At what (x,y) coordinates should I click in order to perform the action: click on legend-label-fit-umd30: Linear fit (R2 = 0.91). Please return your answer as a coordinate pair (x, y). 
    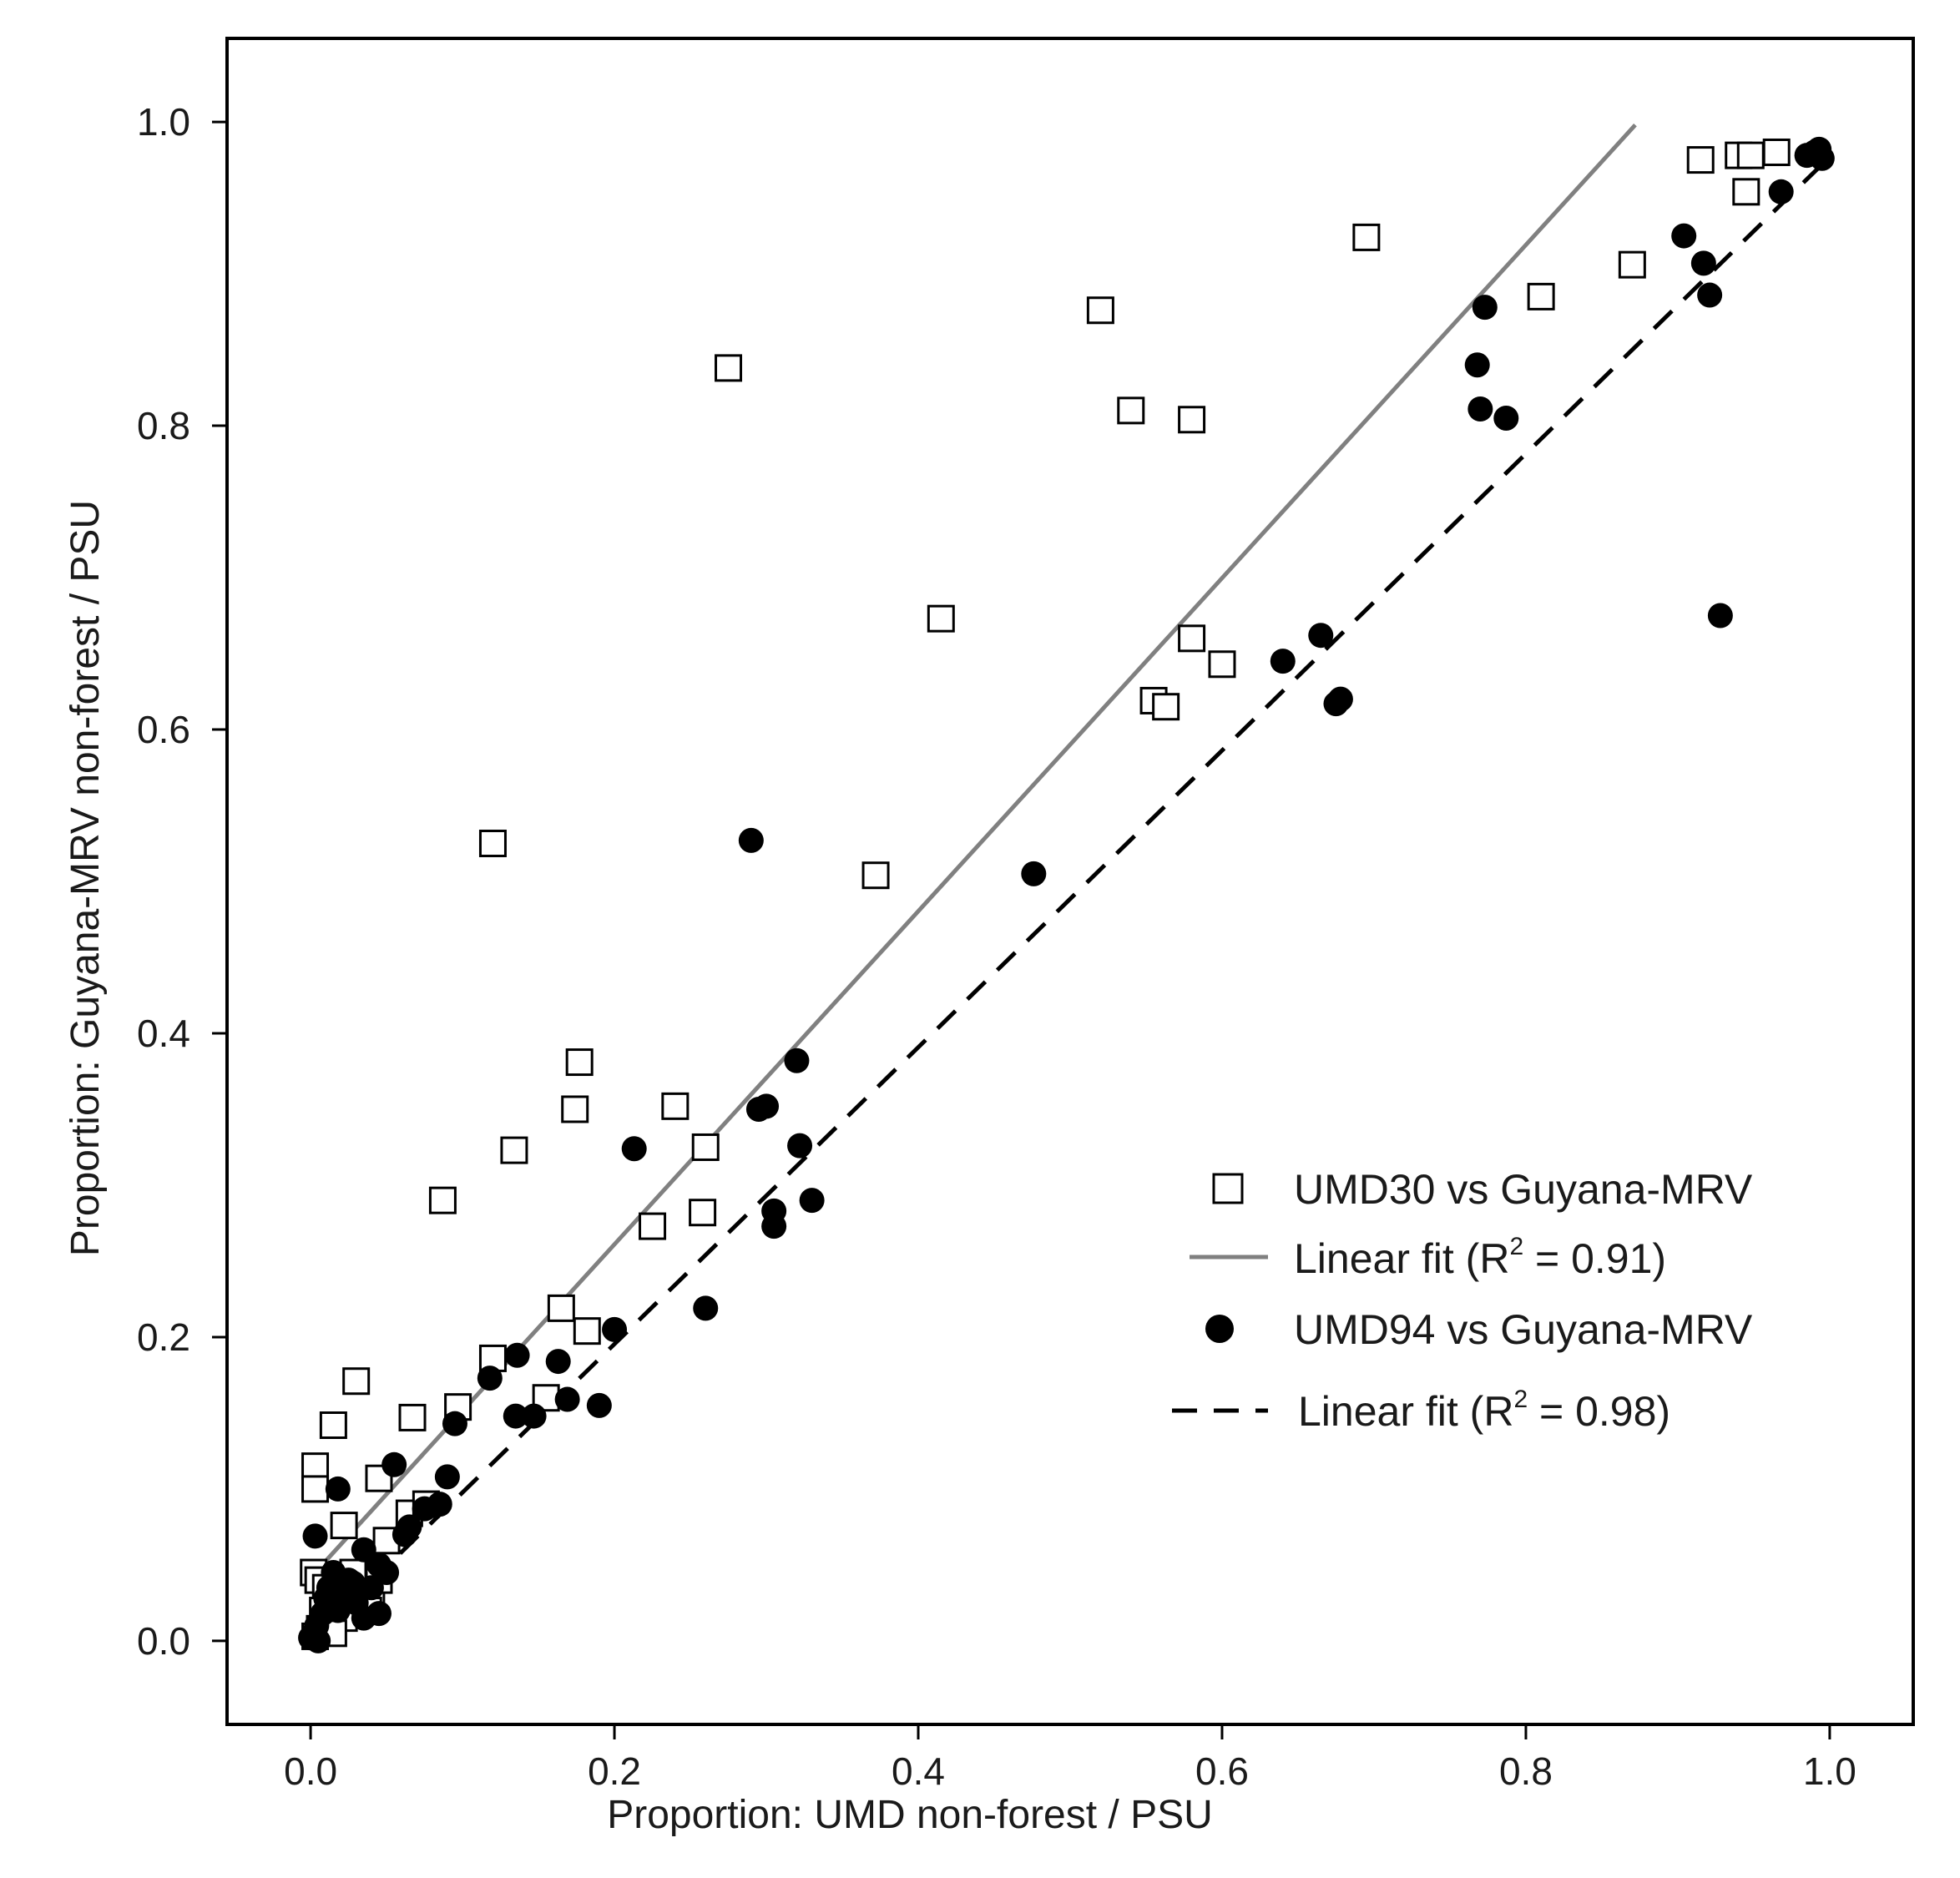
    Looking at the image, I should click on (1480, 1257).